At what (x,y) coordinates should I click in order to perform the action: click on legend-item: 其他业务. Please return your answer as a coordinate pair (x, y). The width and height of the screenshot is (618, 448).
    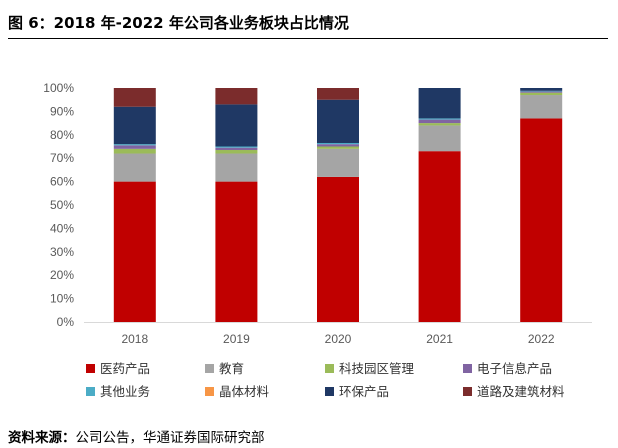
    Looking at the image, I should click on (118, 391).